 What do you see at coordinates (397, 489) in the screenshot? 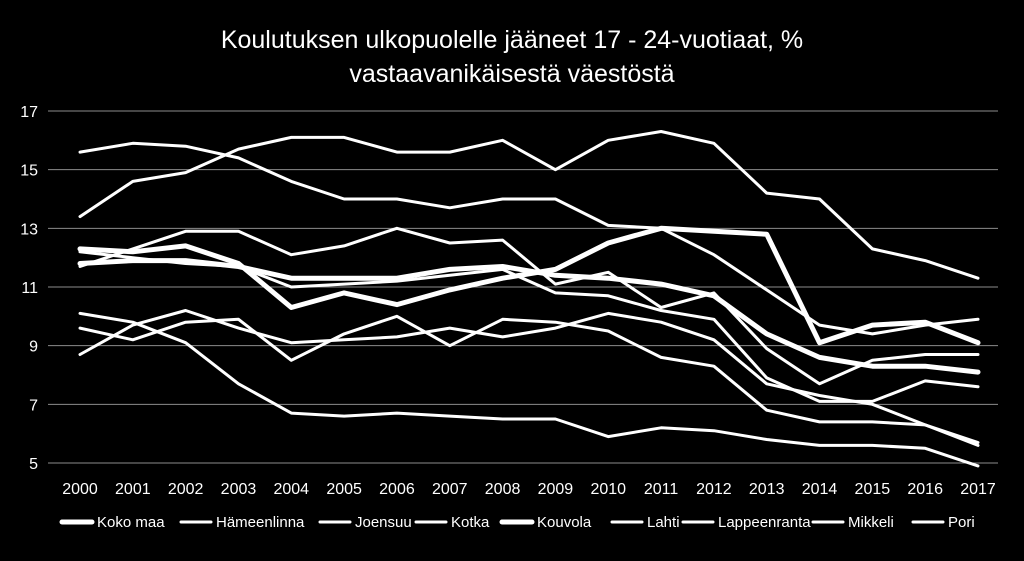
I see `x-tick-label: 2006` at bounding box center [397, 489].